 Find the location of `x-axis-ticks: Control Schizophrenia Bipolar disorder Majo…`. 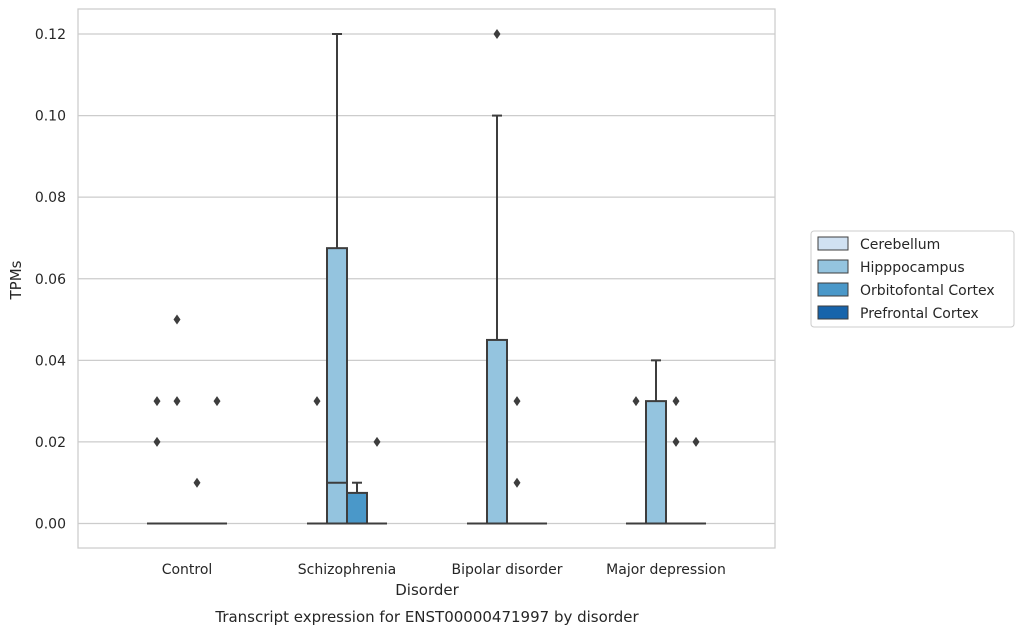

x-axis-ticks: Control Schizophrenia Bipolar disorder Majo… is located at coordinates (444, 570).